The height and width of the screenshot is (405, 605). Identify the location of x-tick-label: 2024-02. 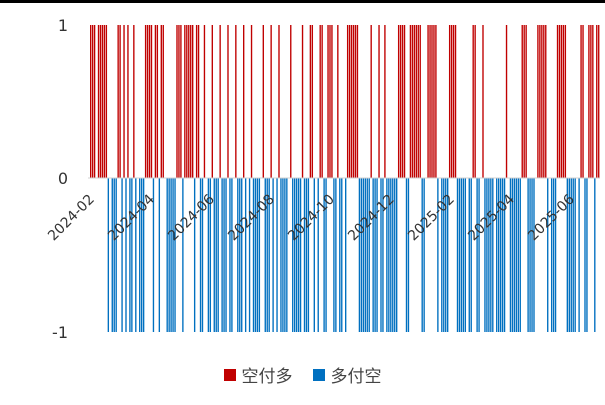
(71, 218).